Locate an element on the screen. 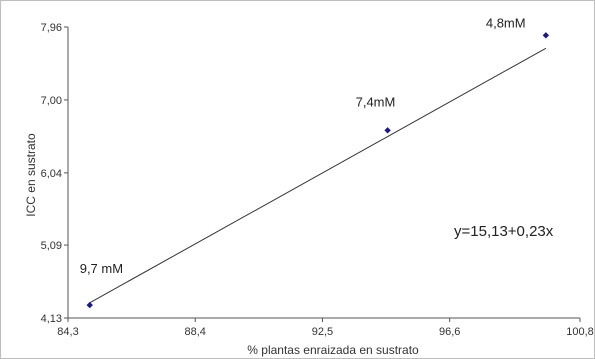 The image size is (595, 359). x-tick-label: 84,3 is located at coordinates (67, 332).